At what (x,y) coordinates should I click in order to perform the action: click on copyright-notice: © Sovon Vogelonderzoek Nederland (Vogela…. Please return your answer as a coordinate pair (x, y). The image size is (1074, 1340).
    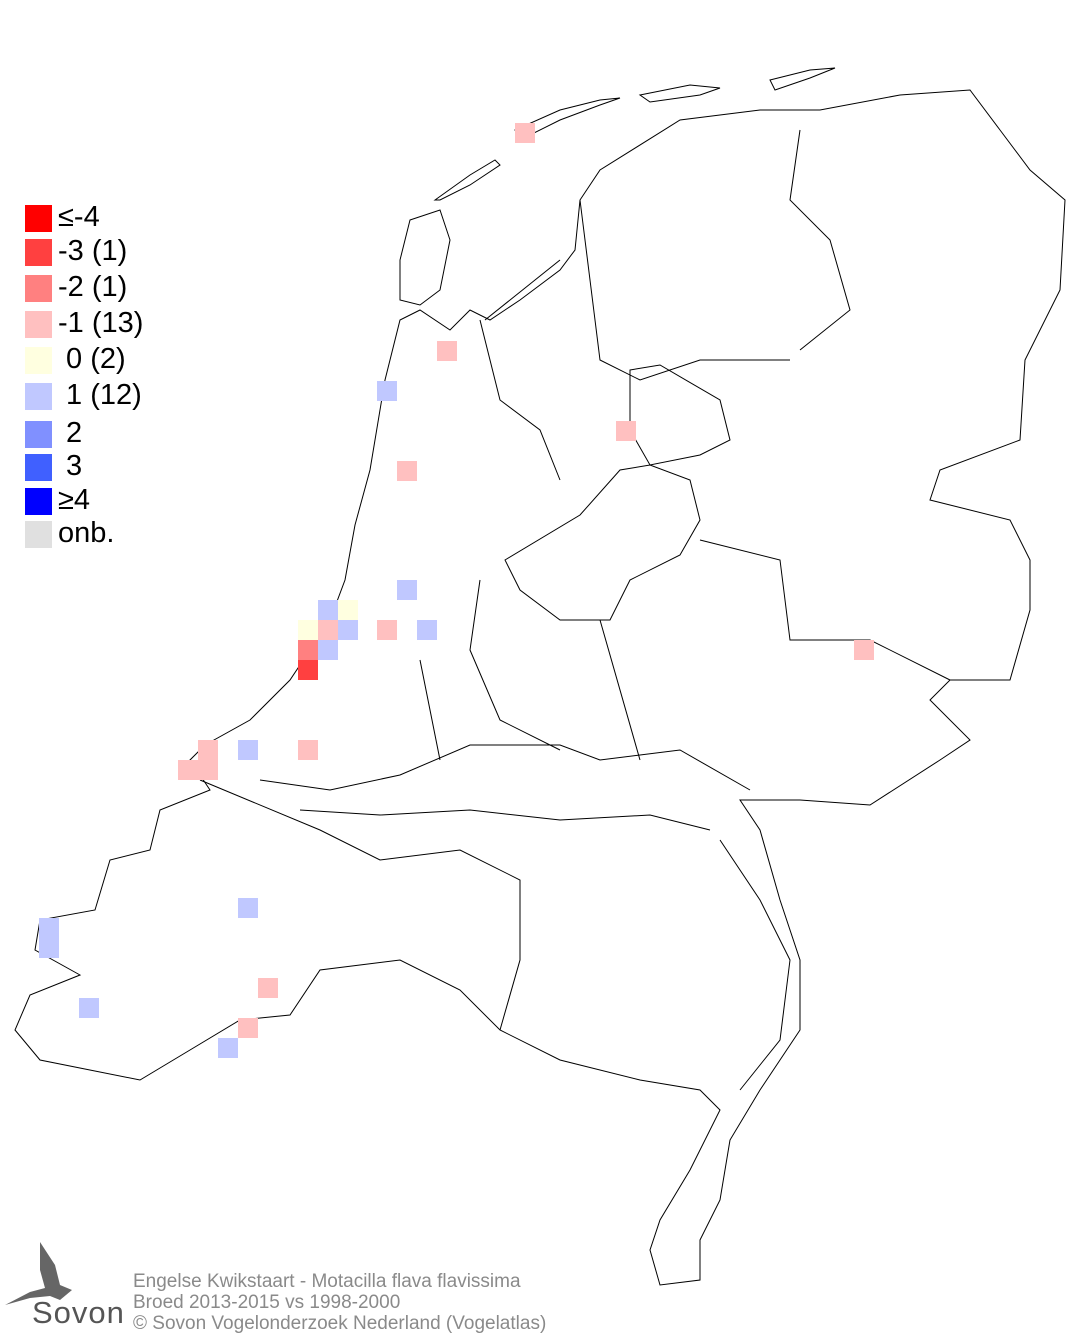
    Looking at the image, I should click on (340, 1323).